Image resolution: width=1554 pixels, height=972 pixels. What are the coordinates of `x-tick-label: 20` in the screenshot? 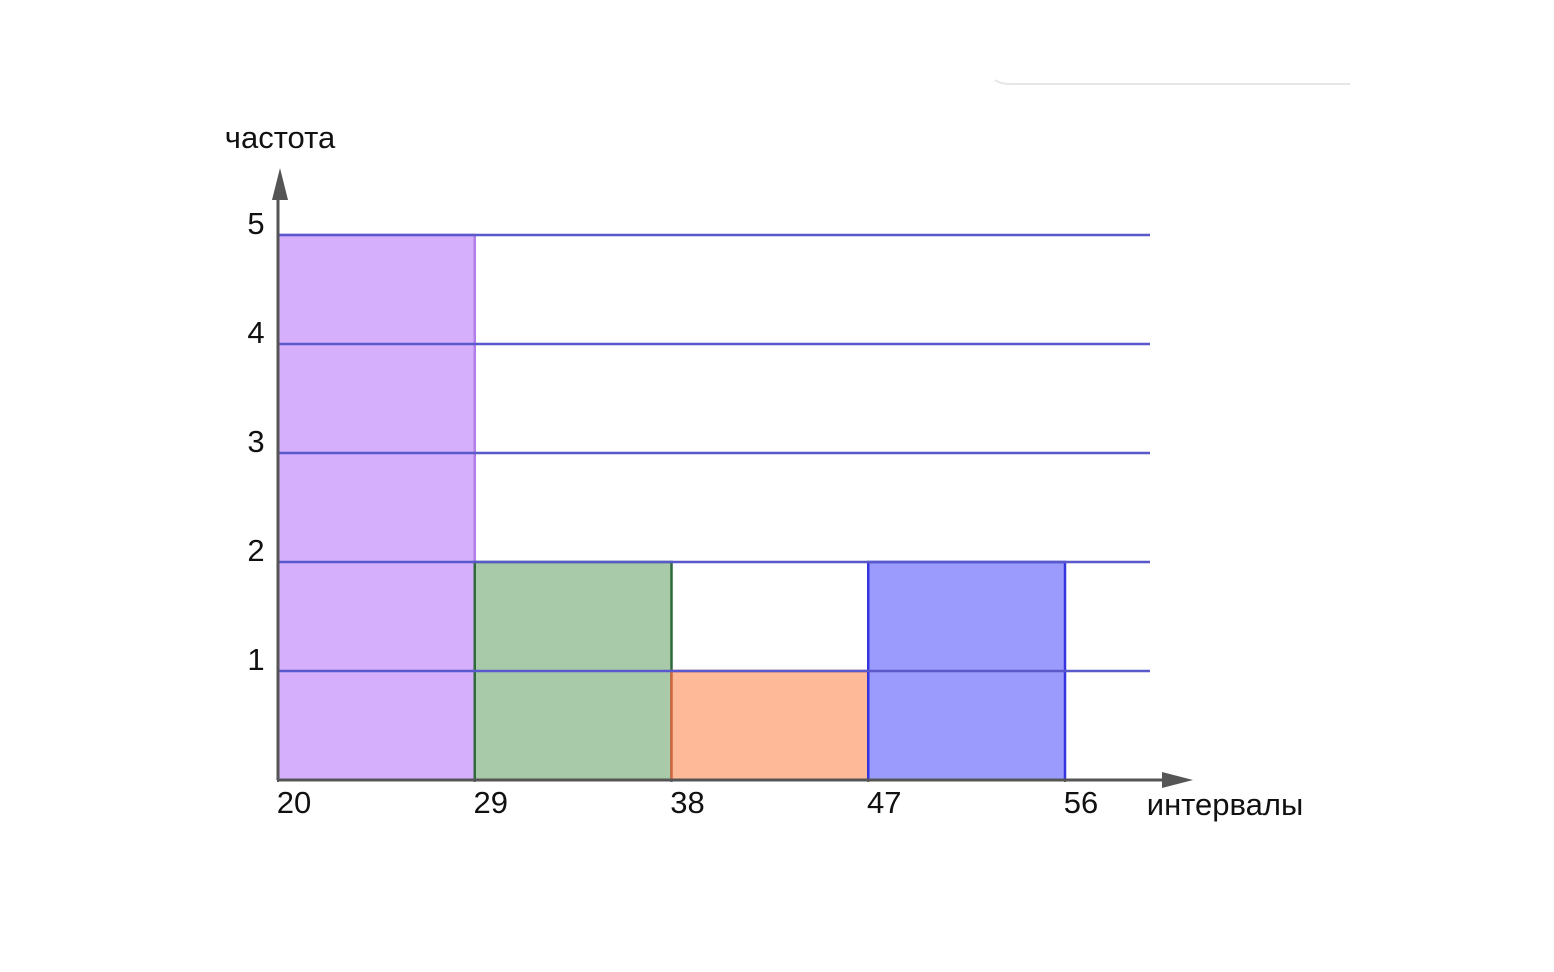 It's located at (294, 802).